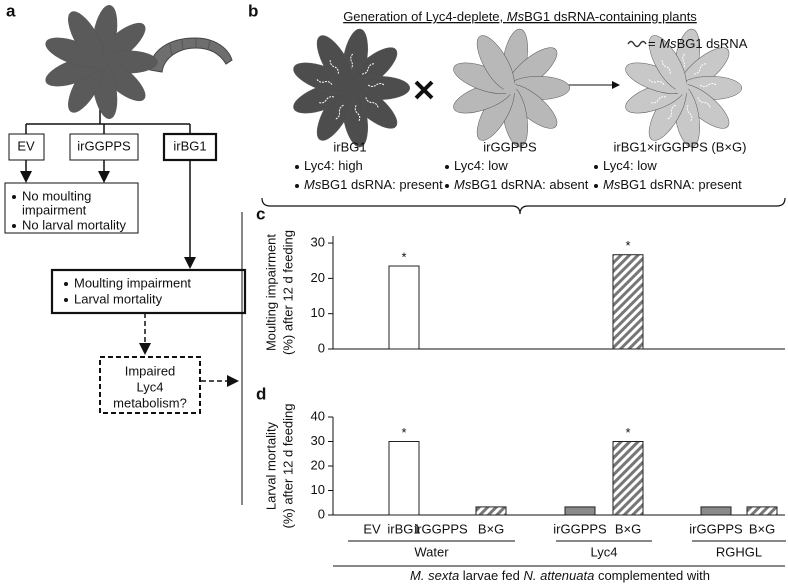 Image resolution: width=788 pixels, height=585 pixels. I want to click on outcome-text: No moulting, so click(56, 195).